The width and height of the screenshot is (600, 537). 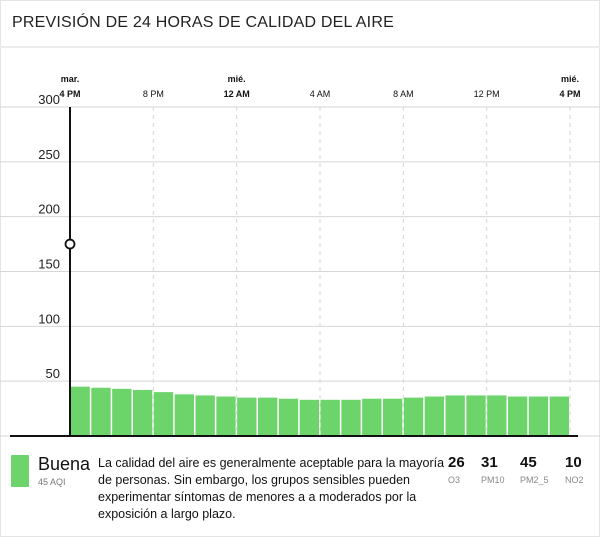 I want to click on level-name: Buena, so click(x=64, y=464).